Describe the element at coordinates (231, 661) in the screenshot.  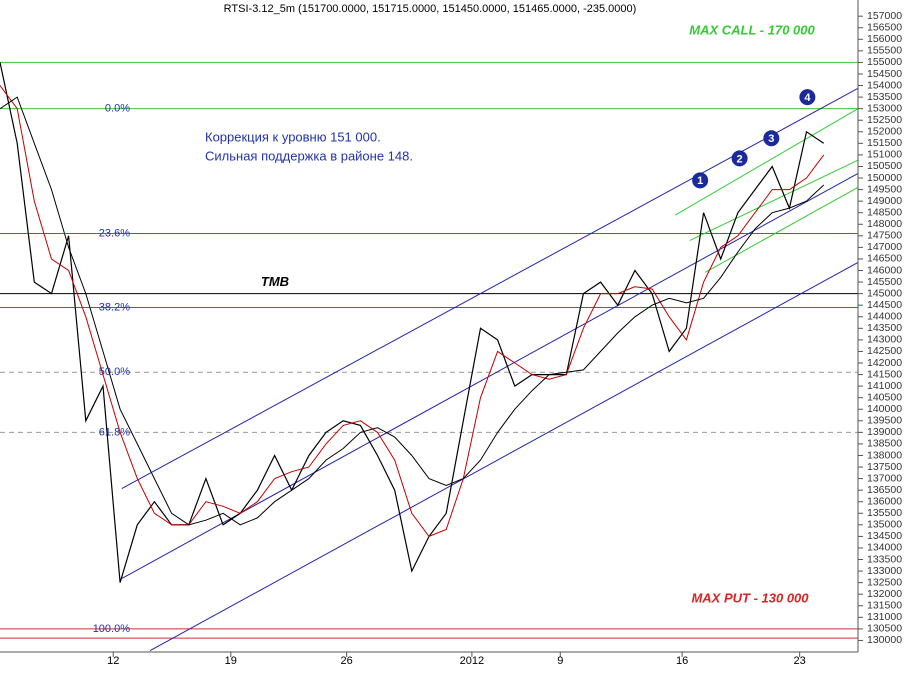
I see `x-tick-label: 19` at that location.